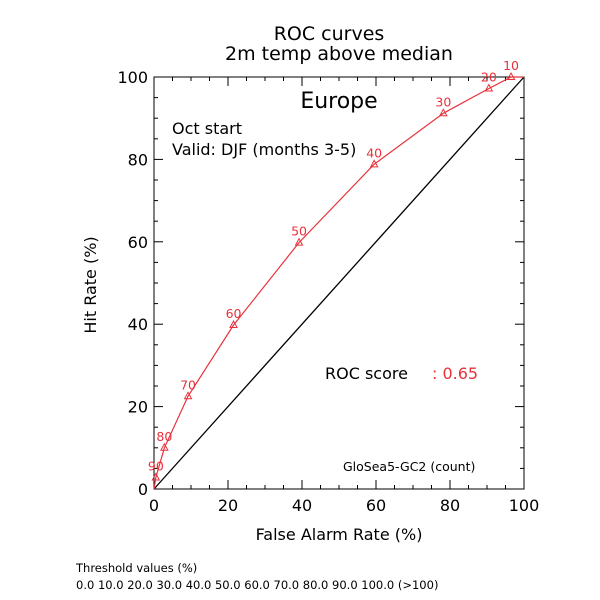 This screenshot has height=600, width=600. What do you see at coordinates (450, 505) in the screenshot?
I see `x-tick-label: 80` at bounding box center [450, 505].